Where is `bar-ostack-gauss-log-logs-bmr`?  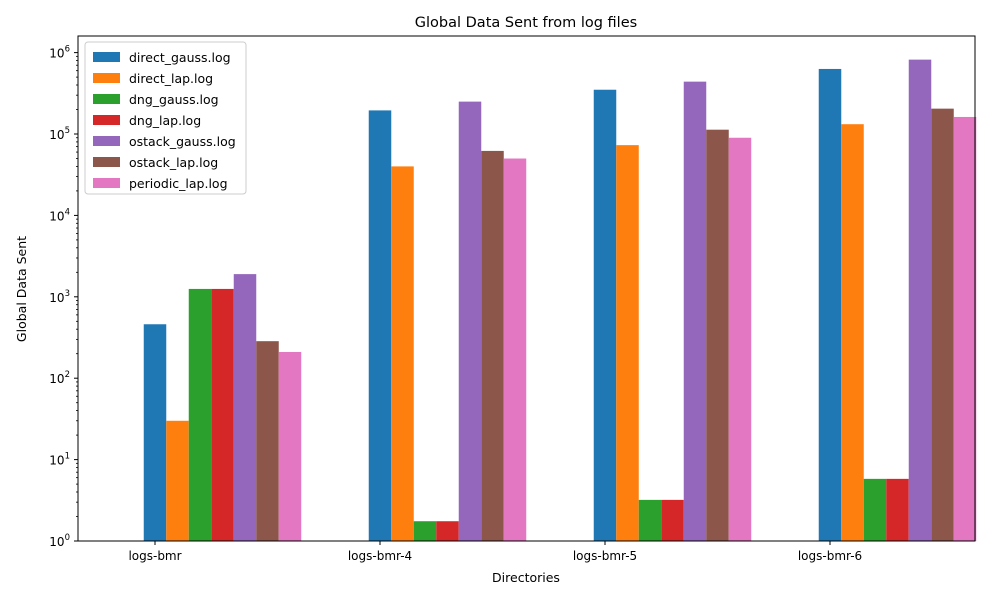 bar-ostack-gauss-log-logs-bmr is located at coordinates (245, 407).